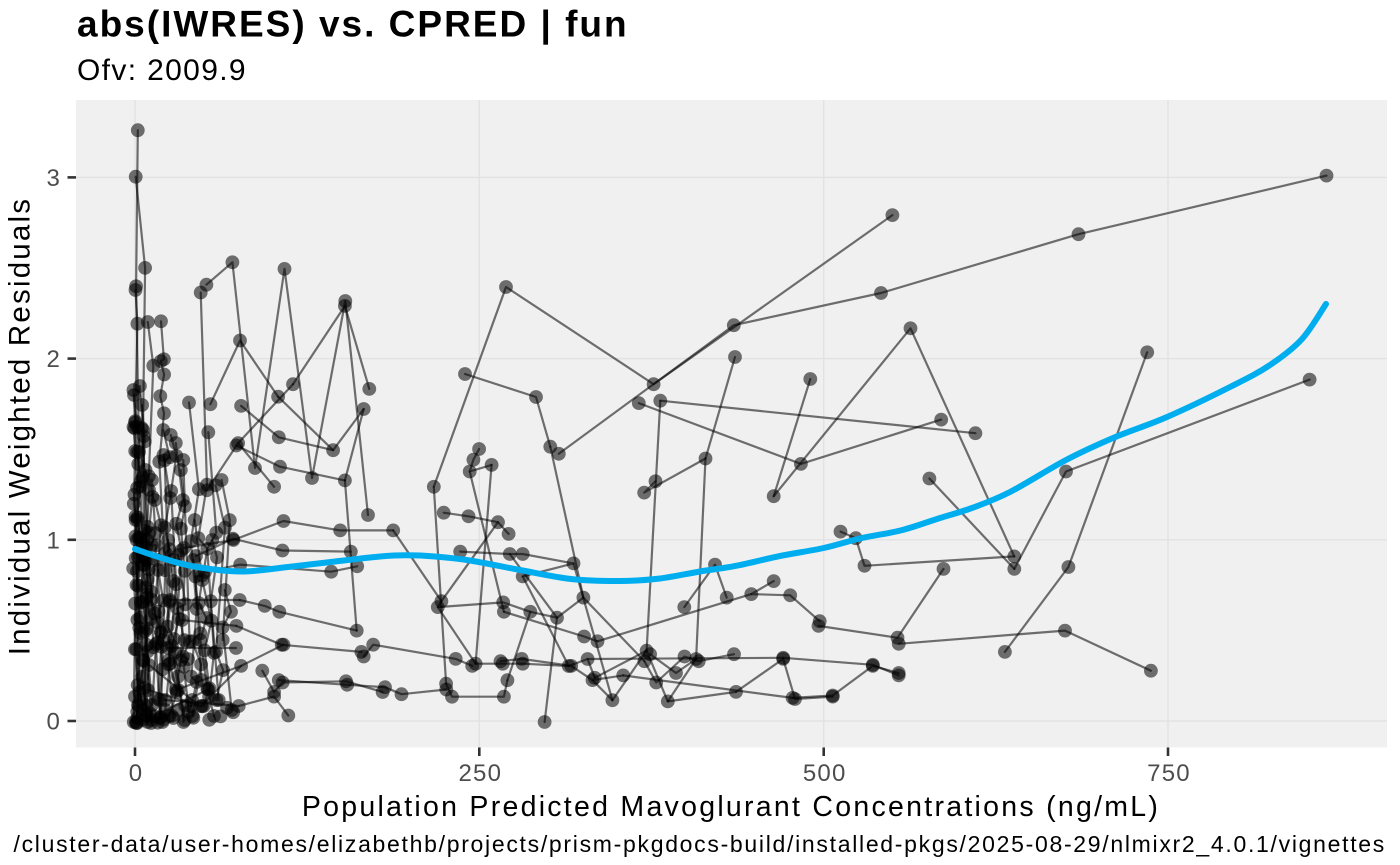 This screenshot has height=865, width=1400. I want to click on svg-text: 3, so click(53, 178).